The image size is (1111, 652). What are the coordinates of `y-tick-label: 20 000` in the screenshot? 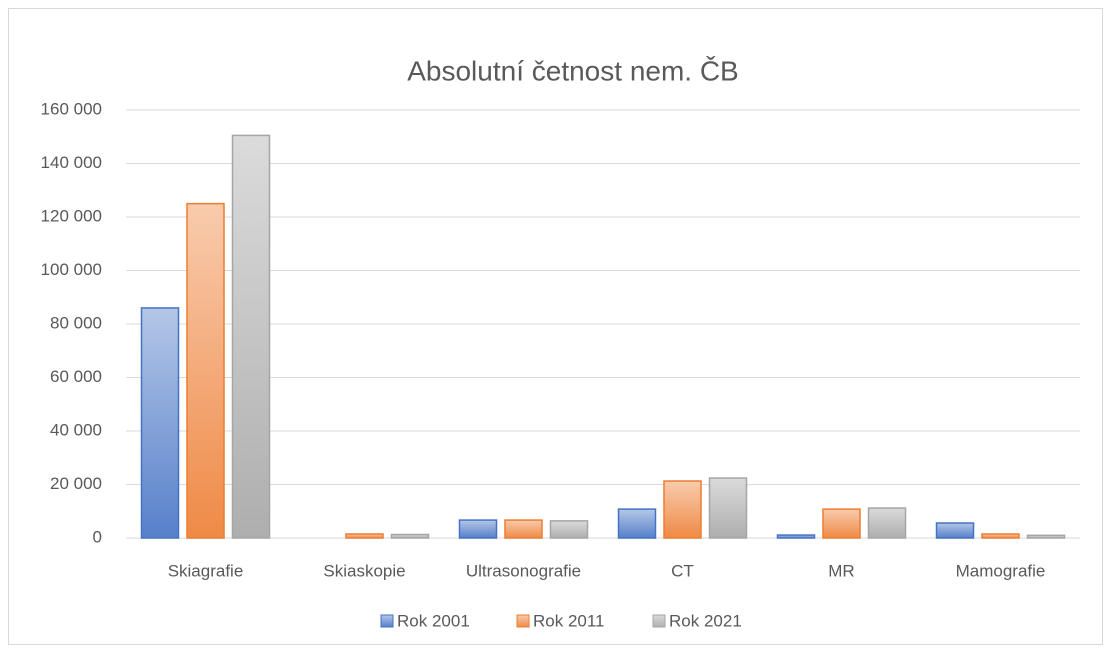 It's located at (76, 483).